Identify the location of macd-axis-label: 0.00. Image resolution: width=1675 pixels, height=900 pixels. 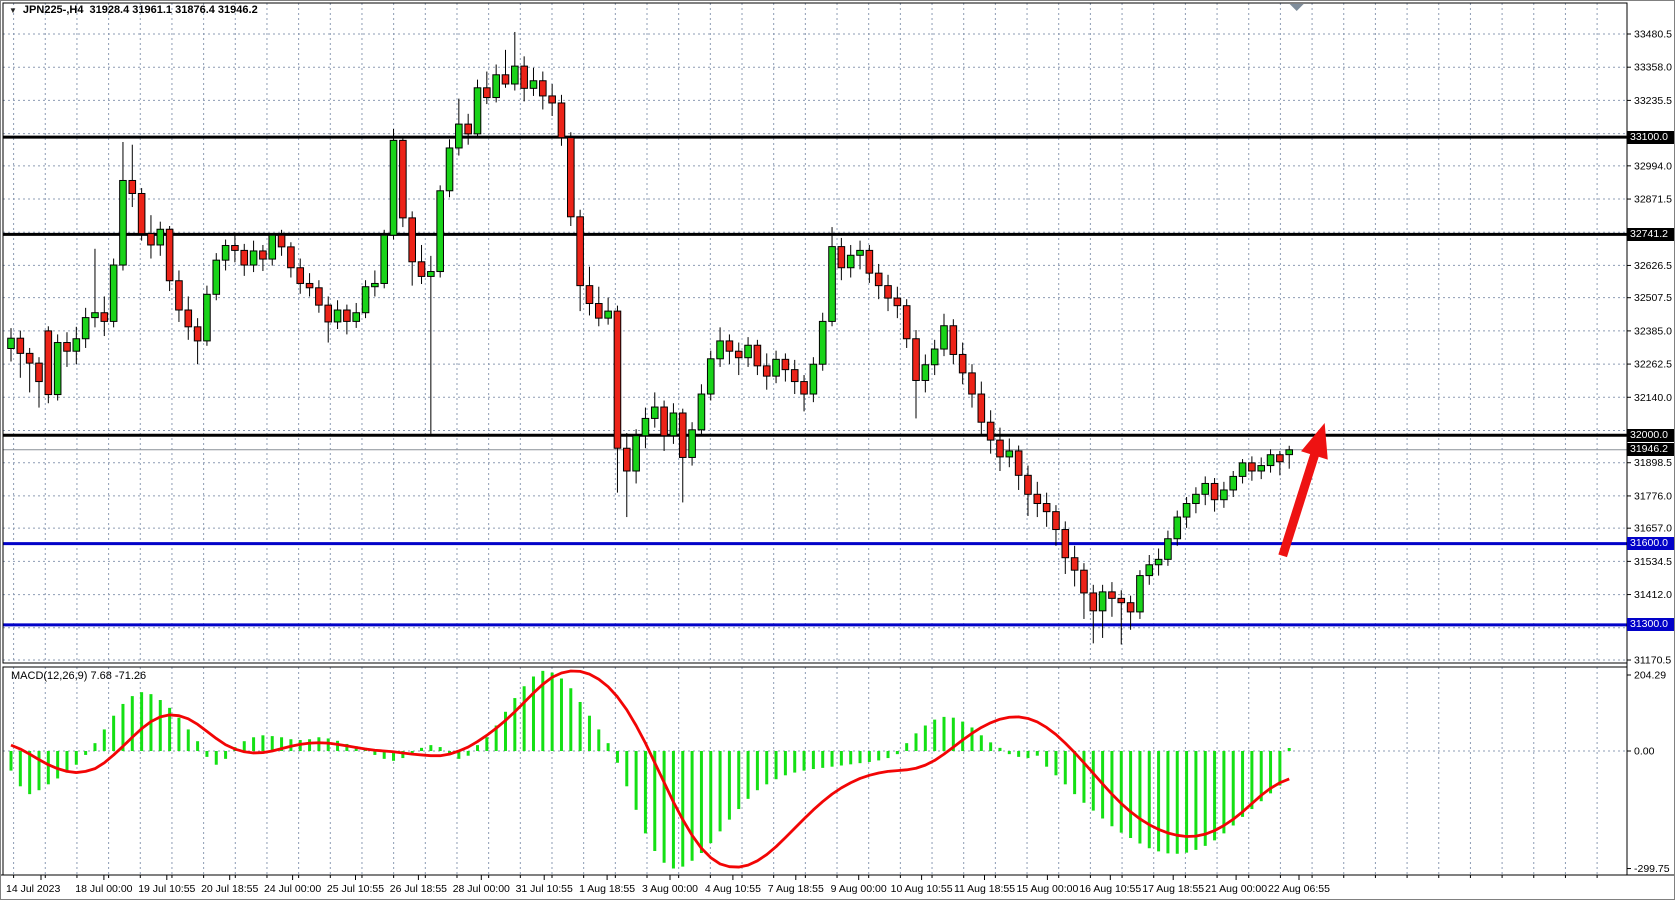
(1644, 752).